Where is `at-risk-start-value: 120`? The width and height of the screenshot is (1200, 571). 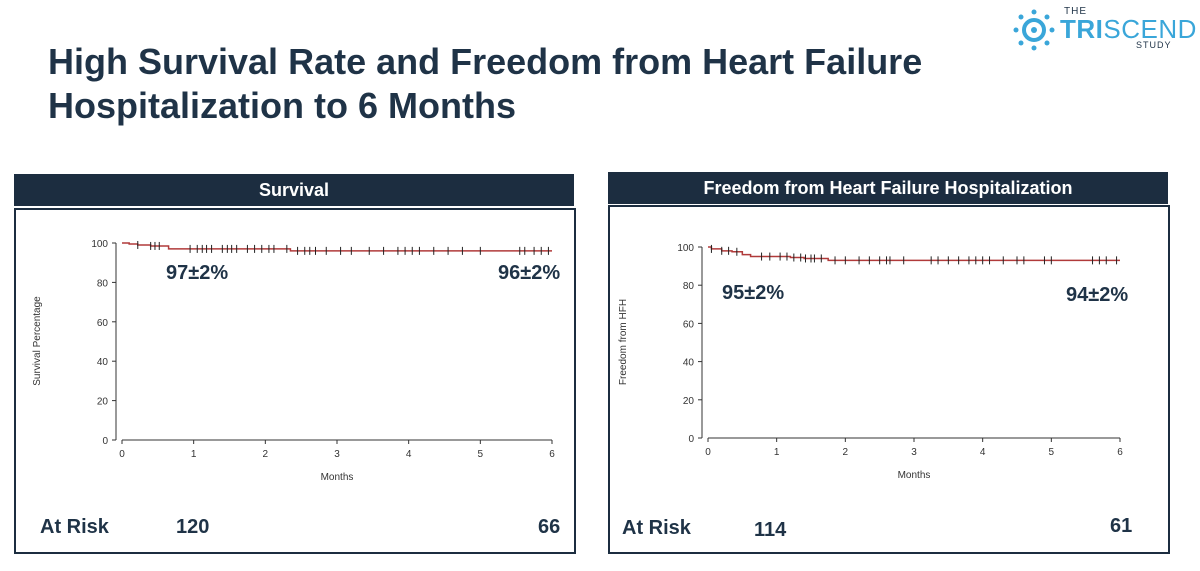
at-risk-start-value: 120 is located at coordinates (193, 527).